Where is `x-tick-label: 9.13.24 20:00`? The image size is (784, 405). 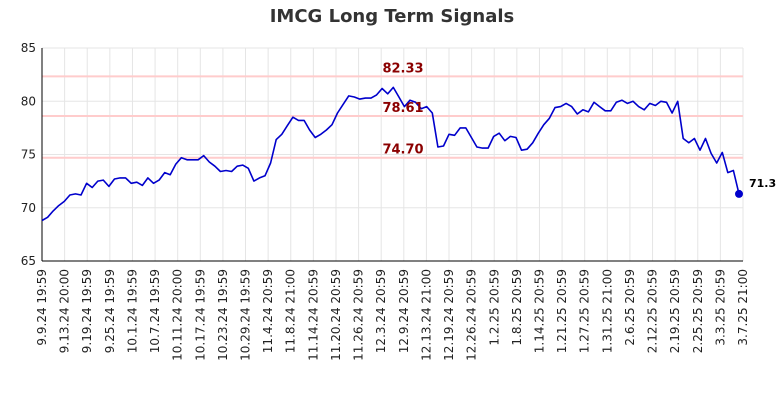 x-tick-label: 9.13.24 20:00 is located at coordinates (65, 311).